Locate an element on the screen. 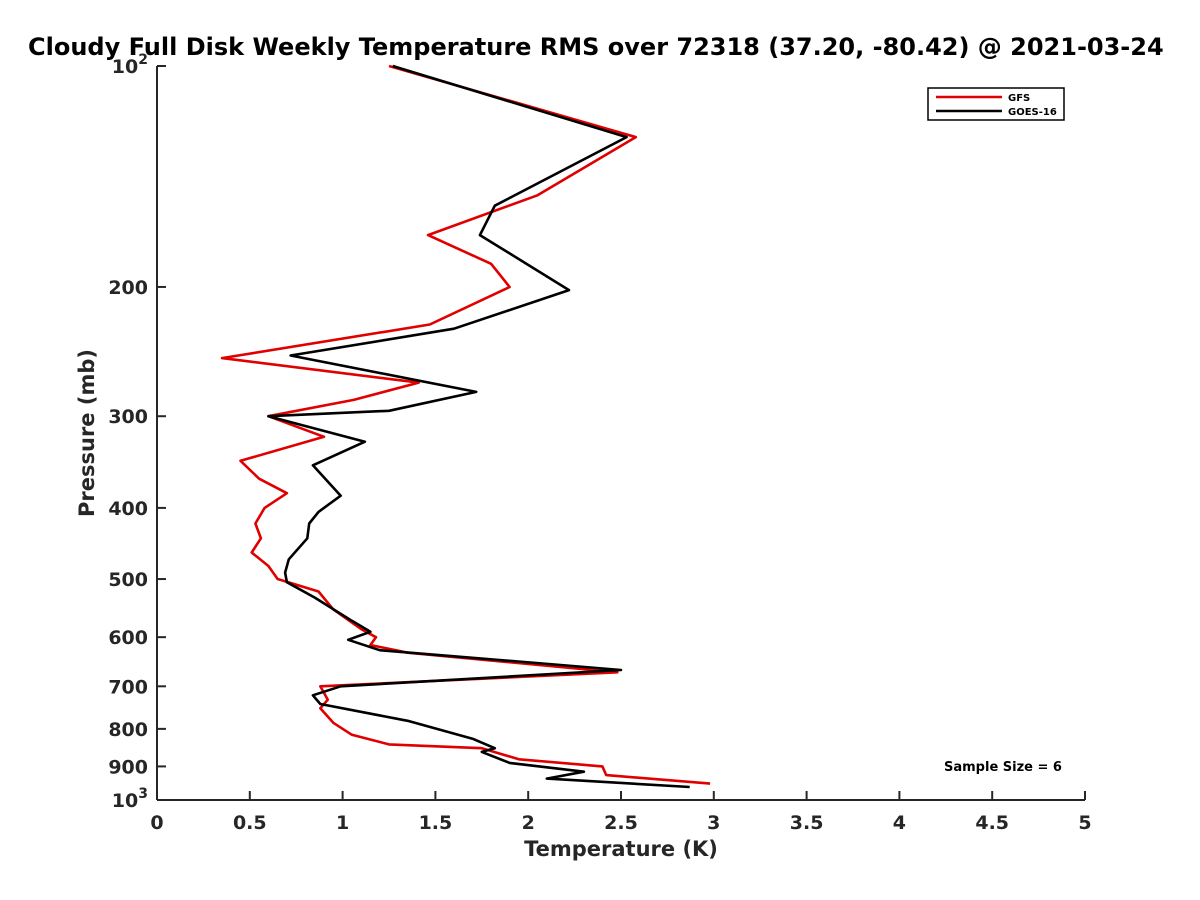 The height and width of the screenshot is (900, 1200). y-tick-label: 10³ is located at coordinates (130, 799).